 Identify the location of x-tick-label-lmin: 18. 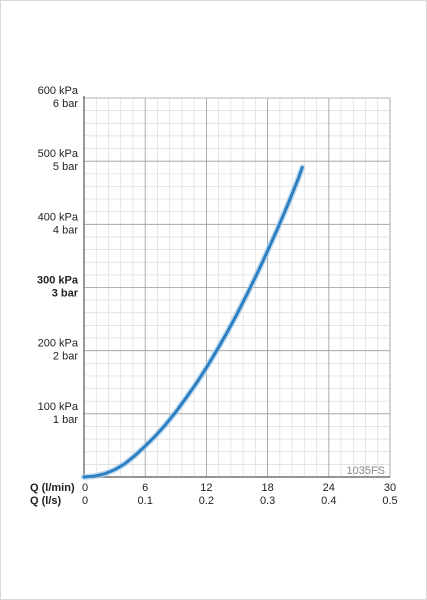
(267, 488).